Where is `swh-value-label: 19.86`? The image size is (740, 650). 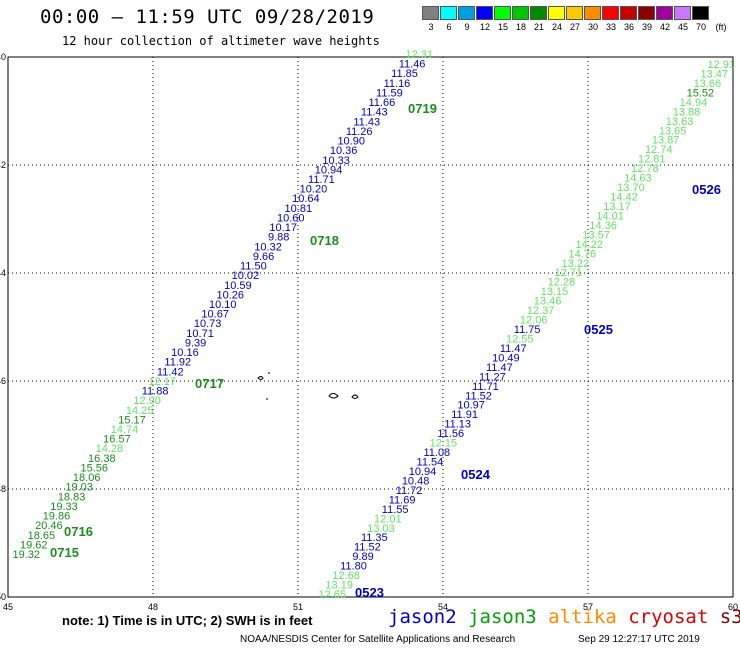 swh-value-label: 19.86 is located at coordinates (57, 517).